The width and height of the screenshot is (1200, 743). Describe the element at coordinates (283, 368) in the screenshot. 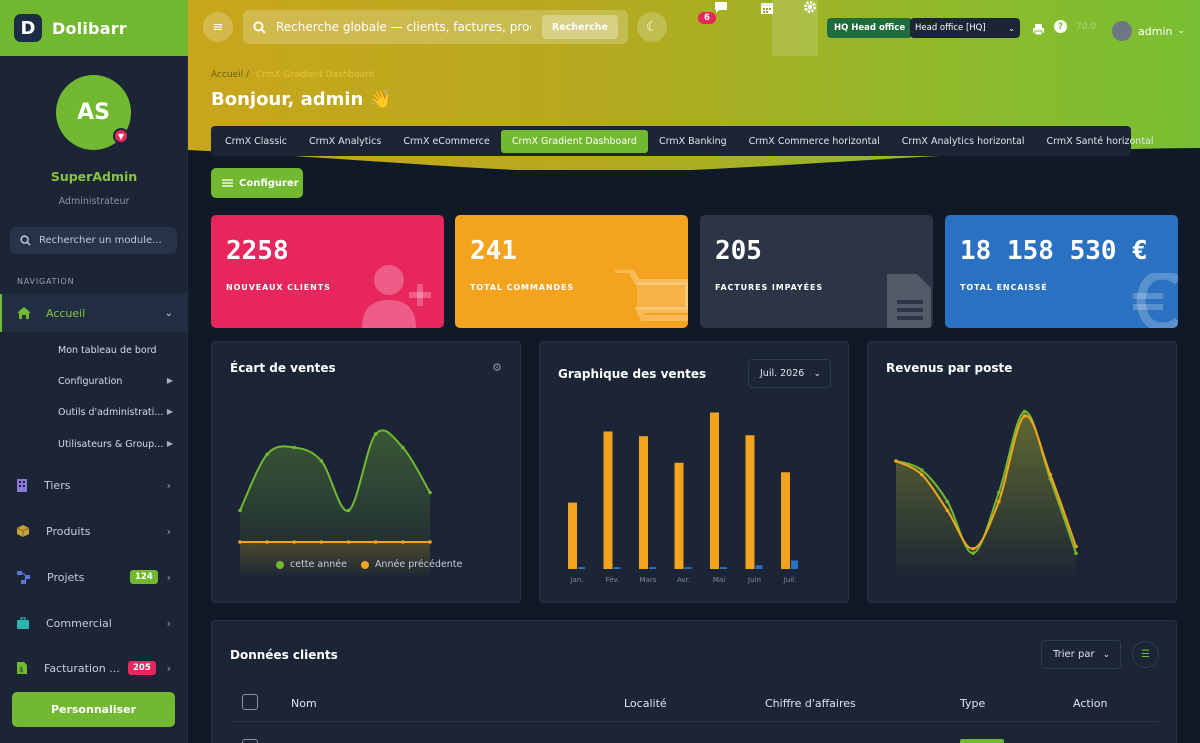

I see `card-title: Écart de ventes` at that location.